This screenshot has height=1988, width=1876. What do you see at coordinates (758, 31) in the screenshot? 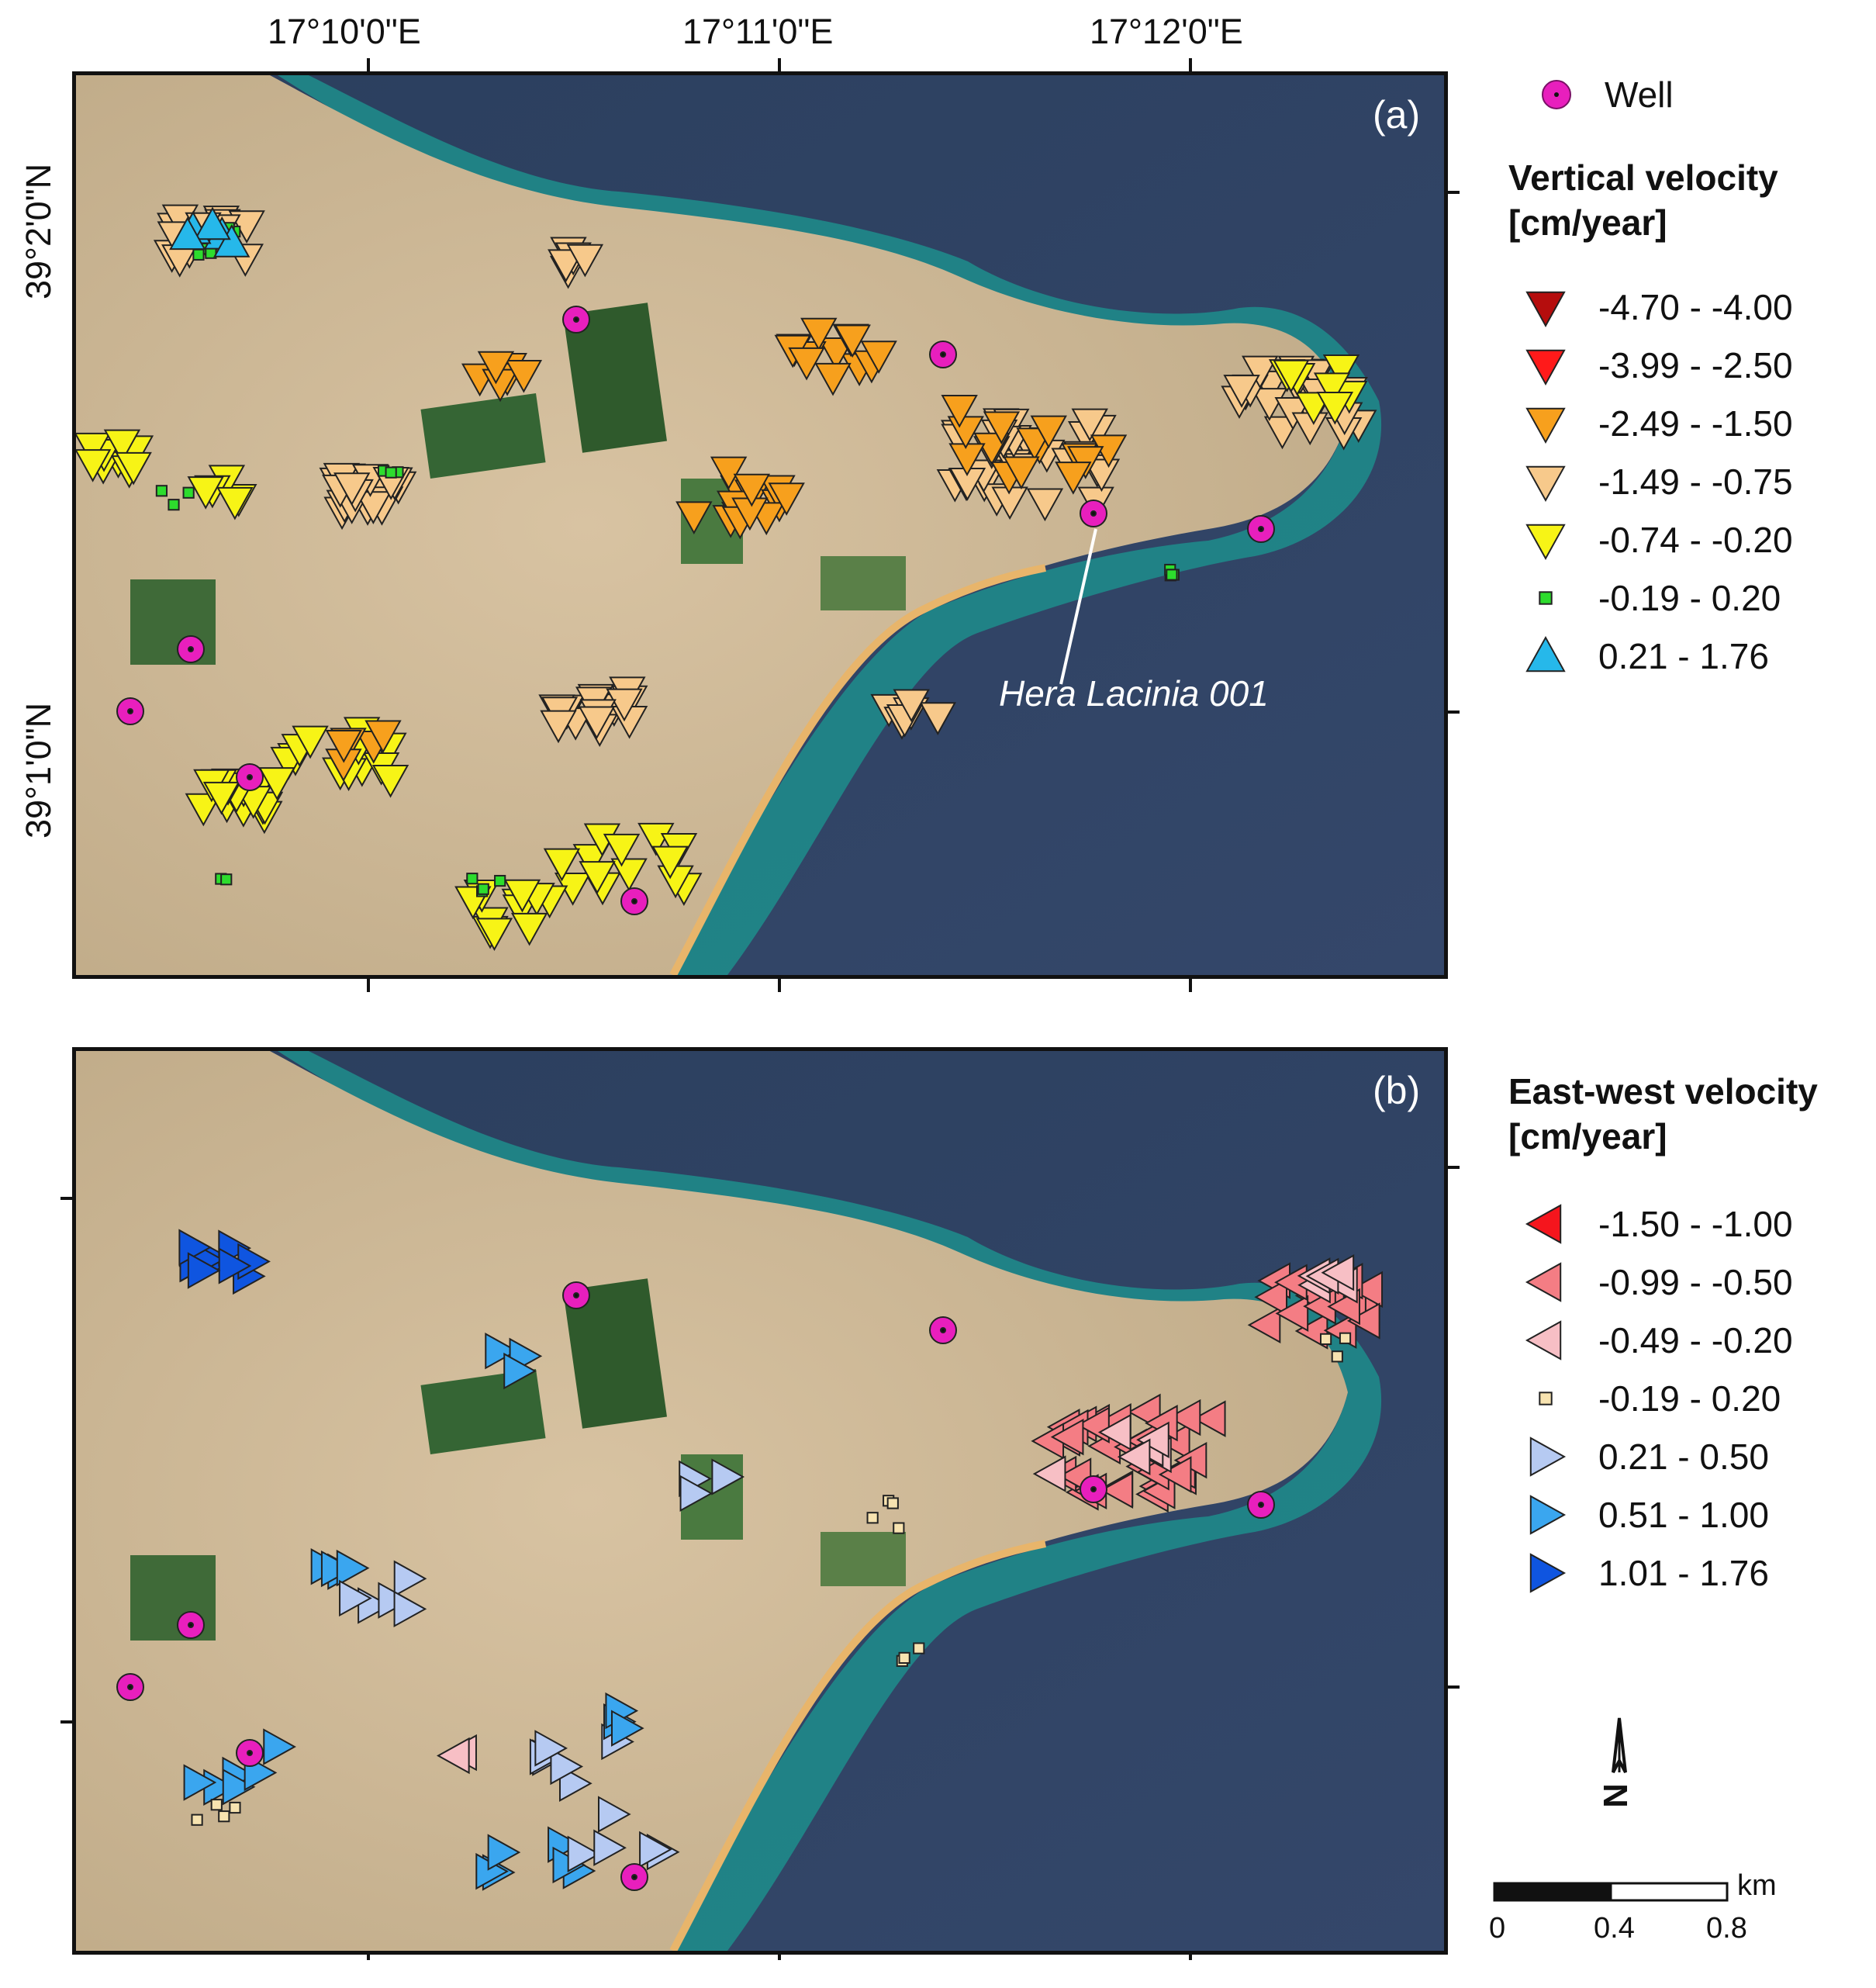
I see `lon-label-2: 17°11'0"E` at bounding box center [758, 31].